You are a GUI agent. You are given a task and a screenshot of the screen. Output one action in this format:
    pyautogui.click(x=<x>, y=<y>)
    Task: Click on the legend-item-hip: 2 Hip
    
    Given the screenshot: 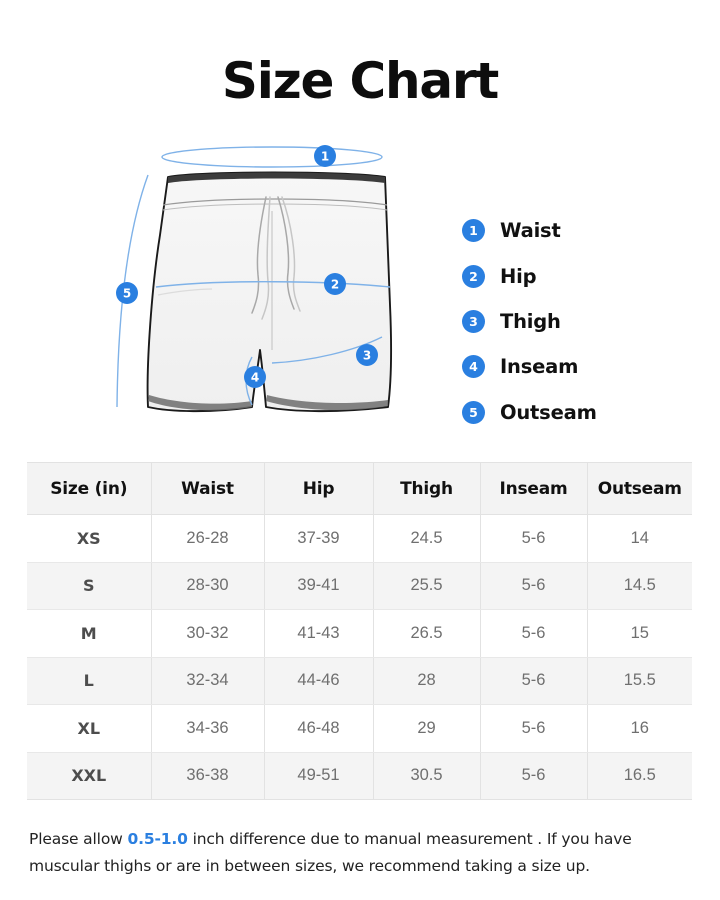 What is the action you would take?
    pyautogui.click(x=582, y=275)
    